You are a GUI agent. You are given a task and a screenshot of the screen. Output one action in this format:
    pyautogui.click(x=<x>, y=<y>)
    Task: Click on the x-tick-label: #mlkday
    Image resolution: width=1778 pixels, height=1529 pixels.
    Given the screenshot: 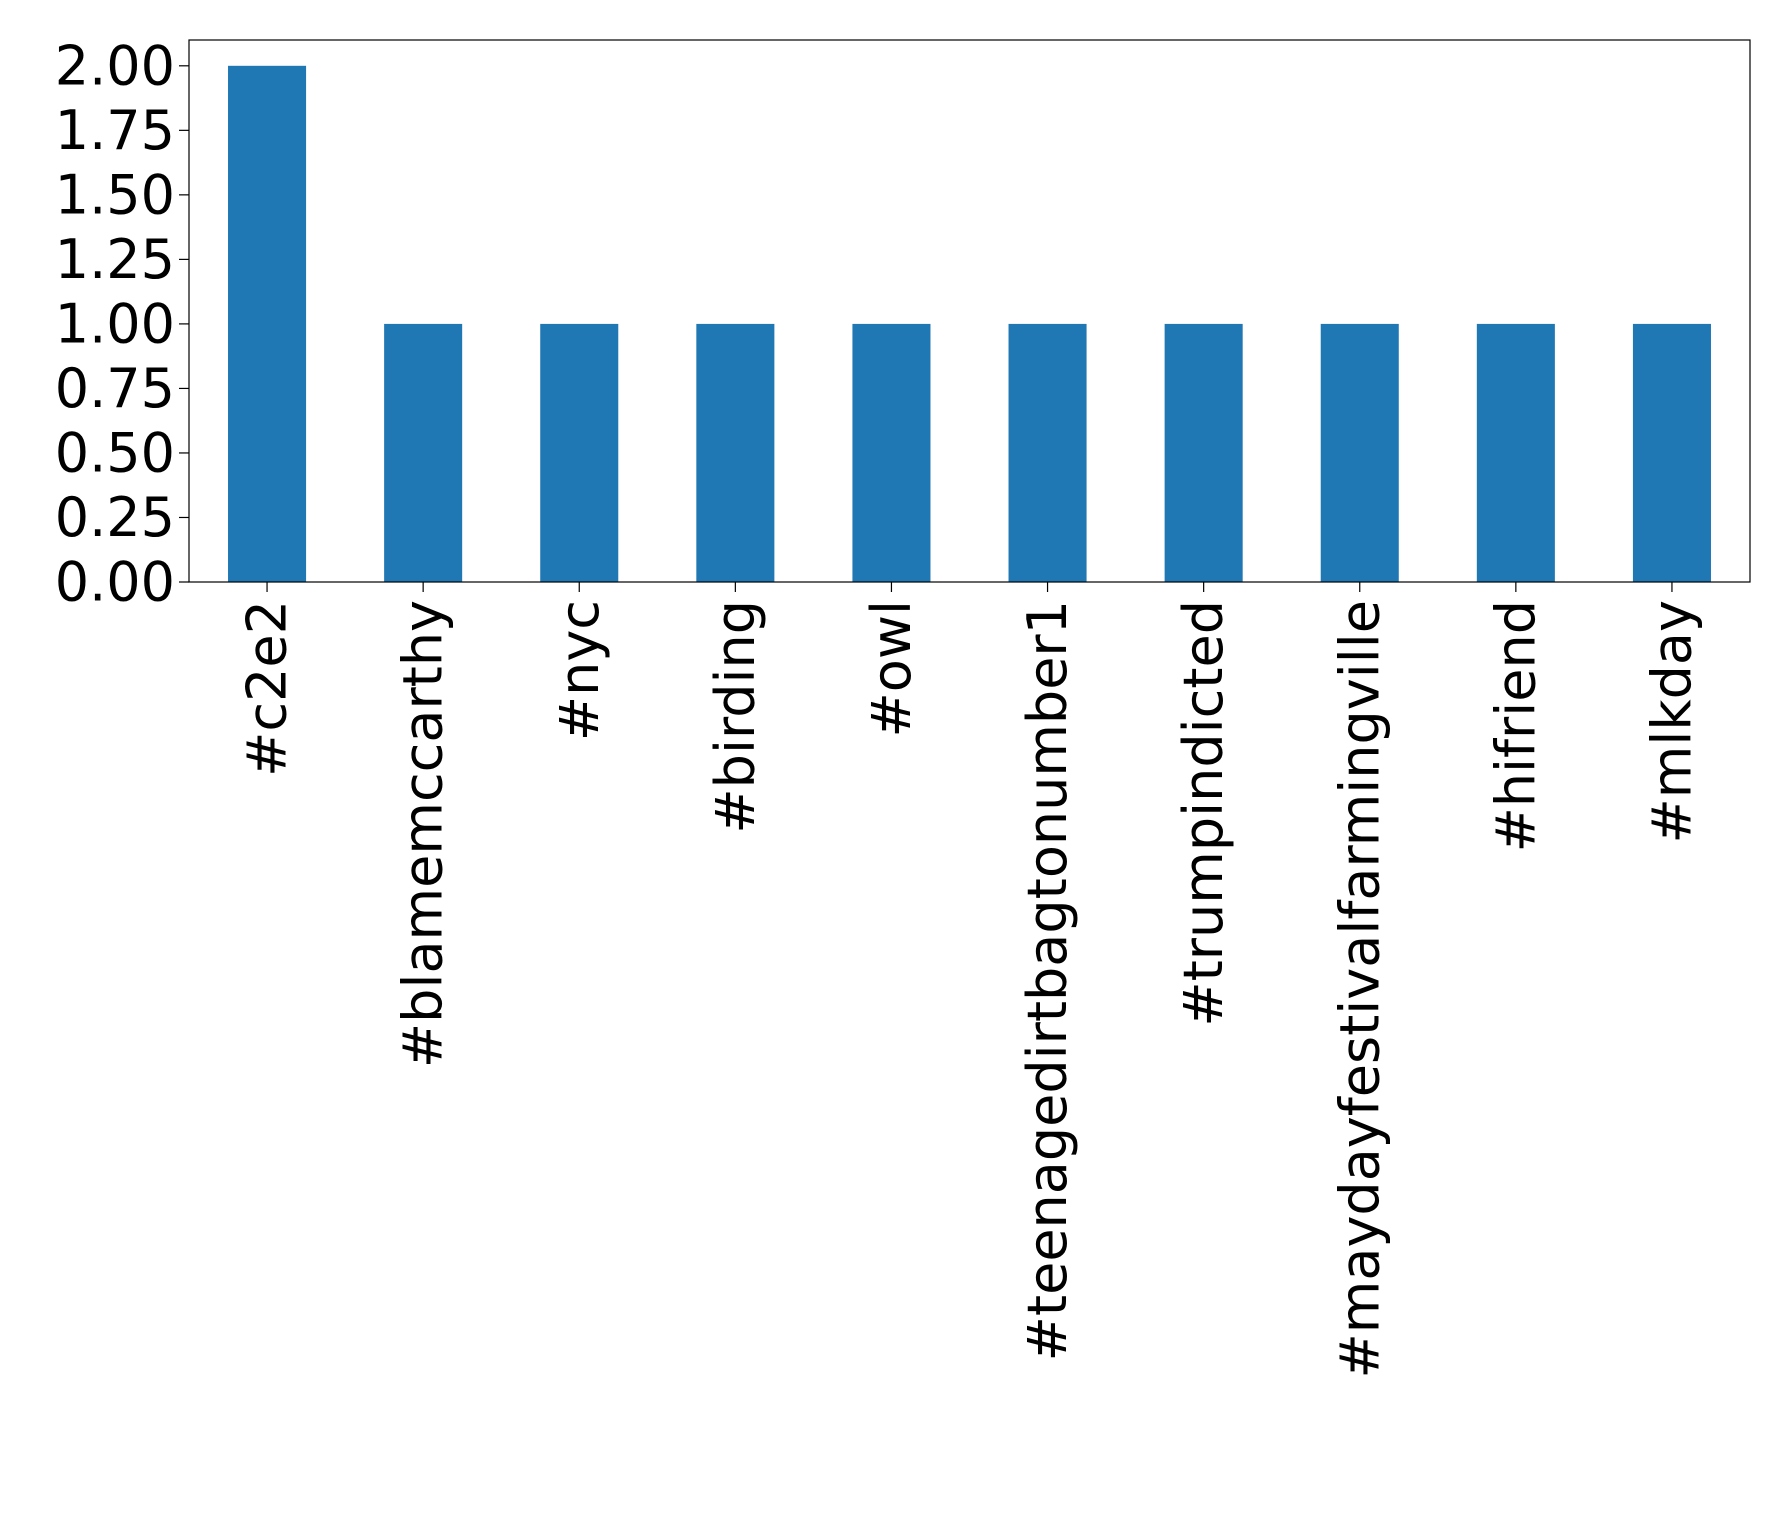 What is the action you would take?
    pyautogui.click(x=1671, y=721)
    